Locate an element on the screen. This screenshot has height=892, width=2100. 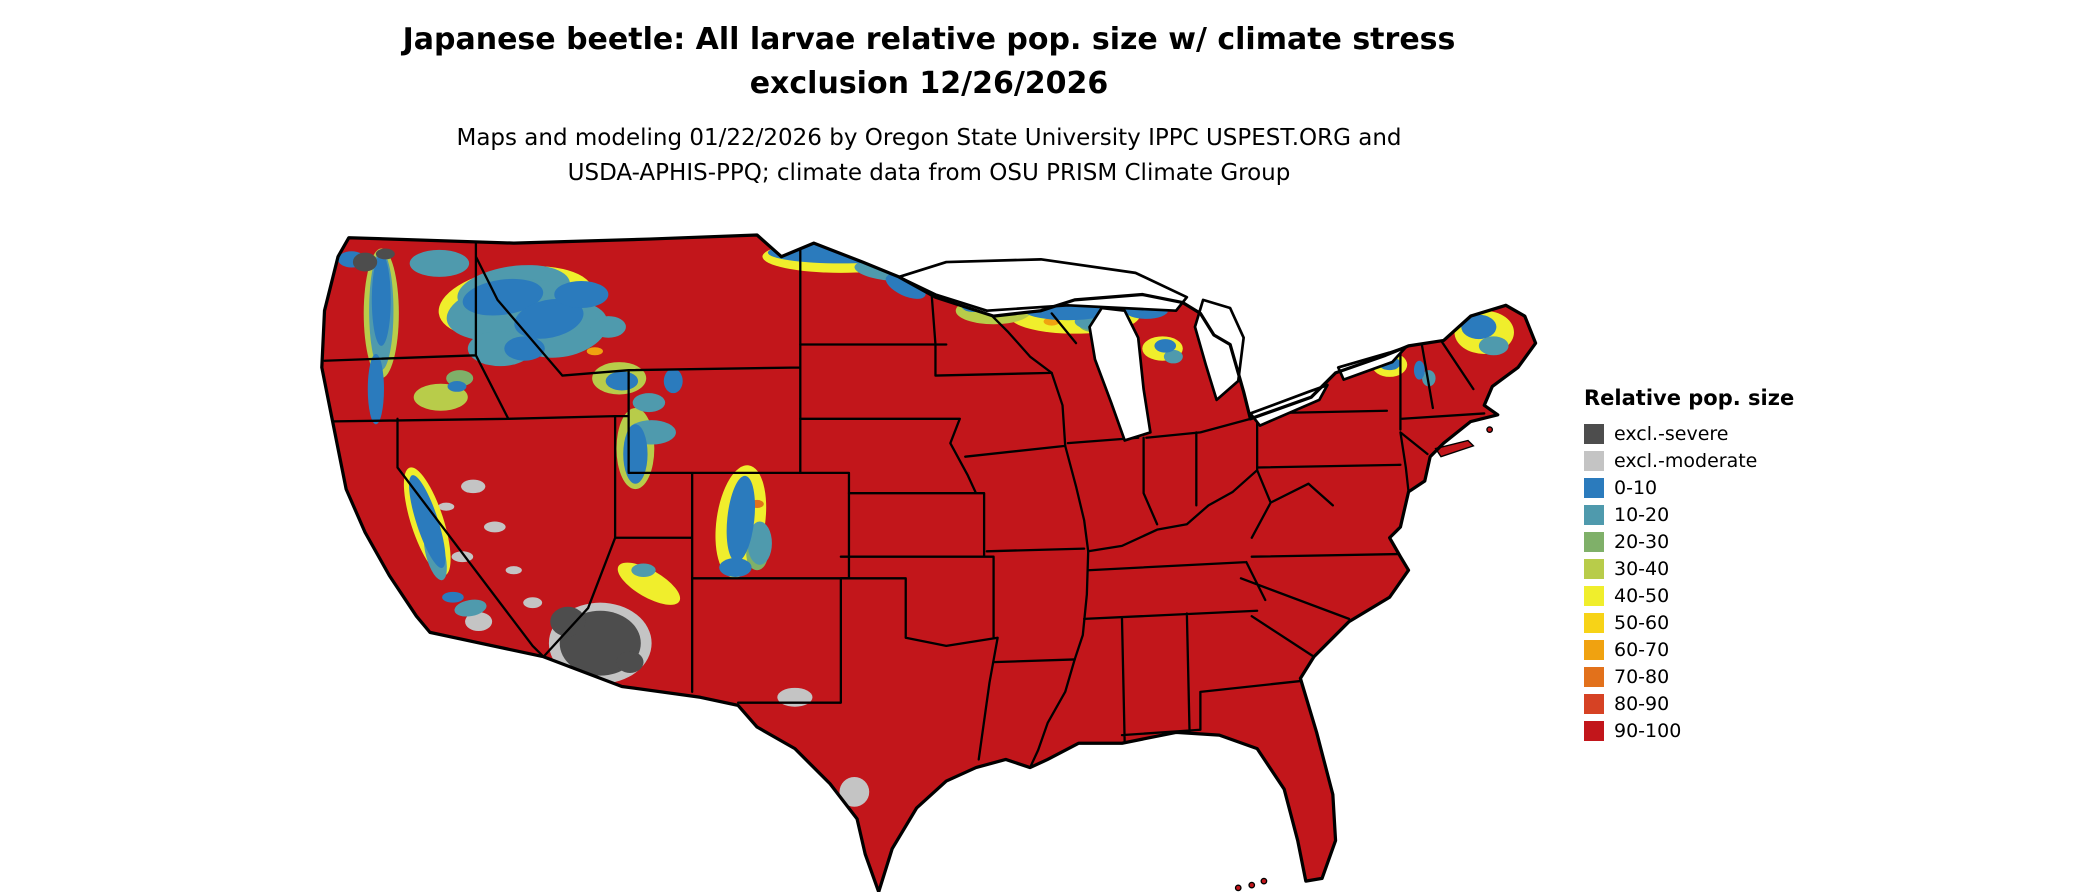
legend-label: 10-20 is located at coordinates (1642, 514).